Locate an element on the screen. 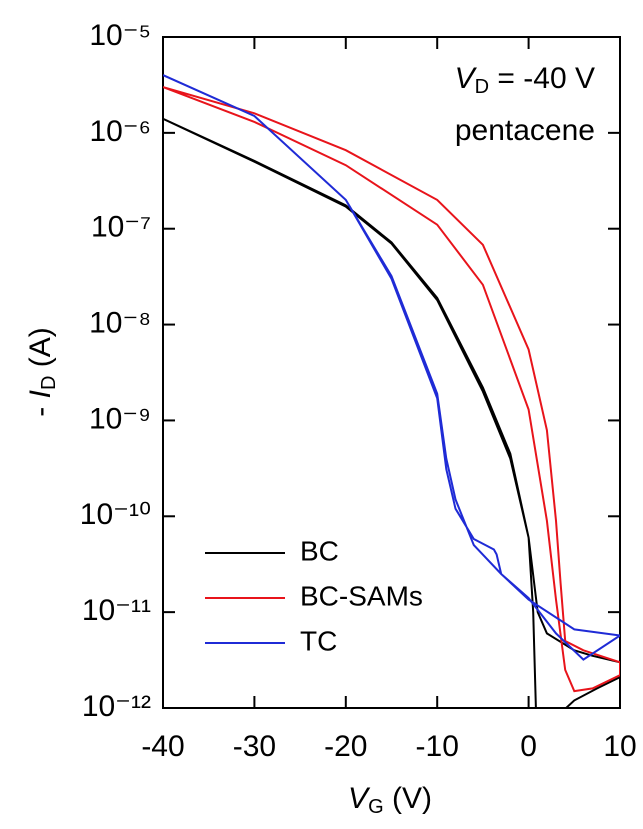 The width and height of the screenshot is (643, 829). y-tick-label: 10⁻⁵ is located at coordinates (120, 35).